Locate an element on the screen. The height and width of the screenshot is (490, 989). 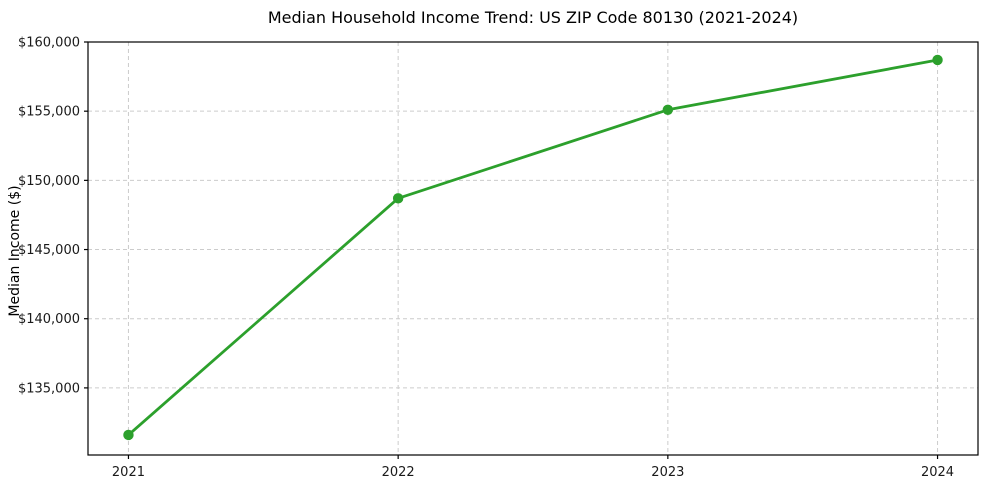
x-tick-label: 2022 is located at coordinates (398, 472).